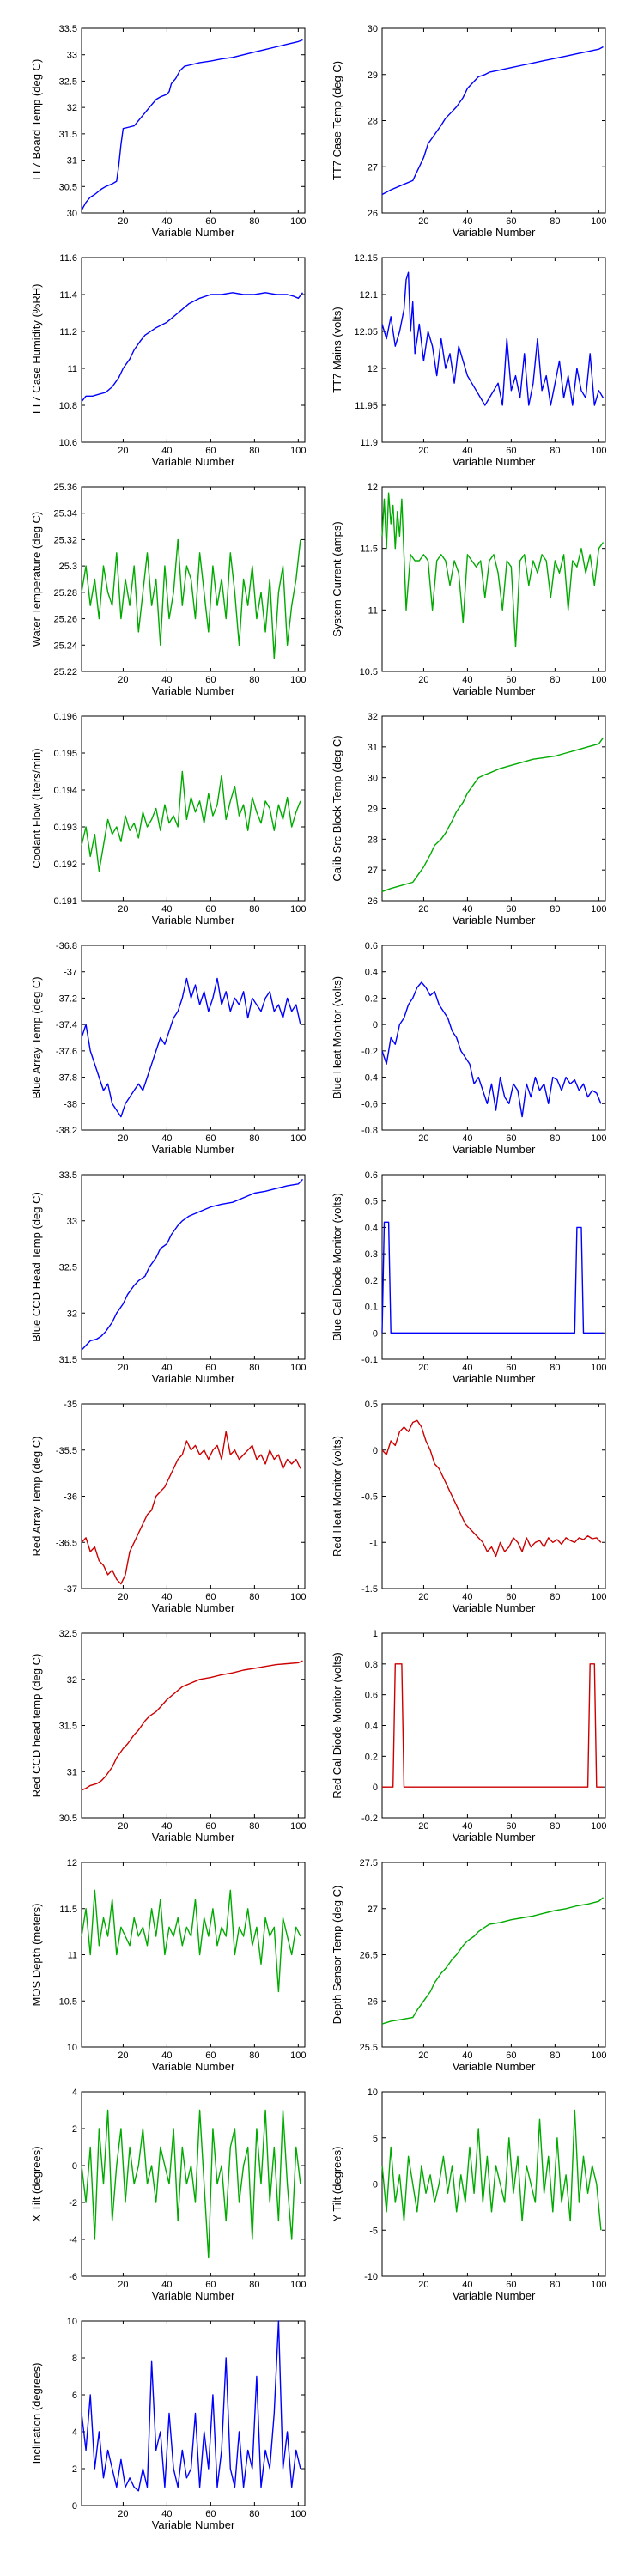 The width and height of the screenshot is (644, 2576). What do you see at coordinates (210, 1827) in the screenshot?
I see `panel-15-xtick-label: 60` at bounding box center [210, 1827].